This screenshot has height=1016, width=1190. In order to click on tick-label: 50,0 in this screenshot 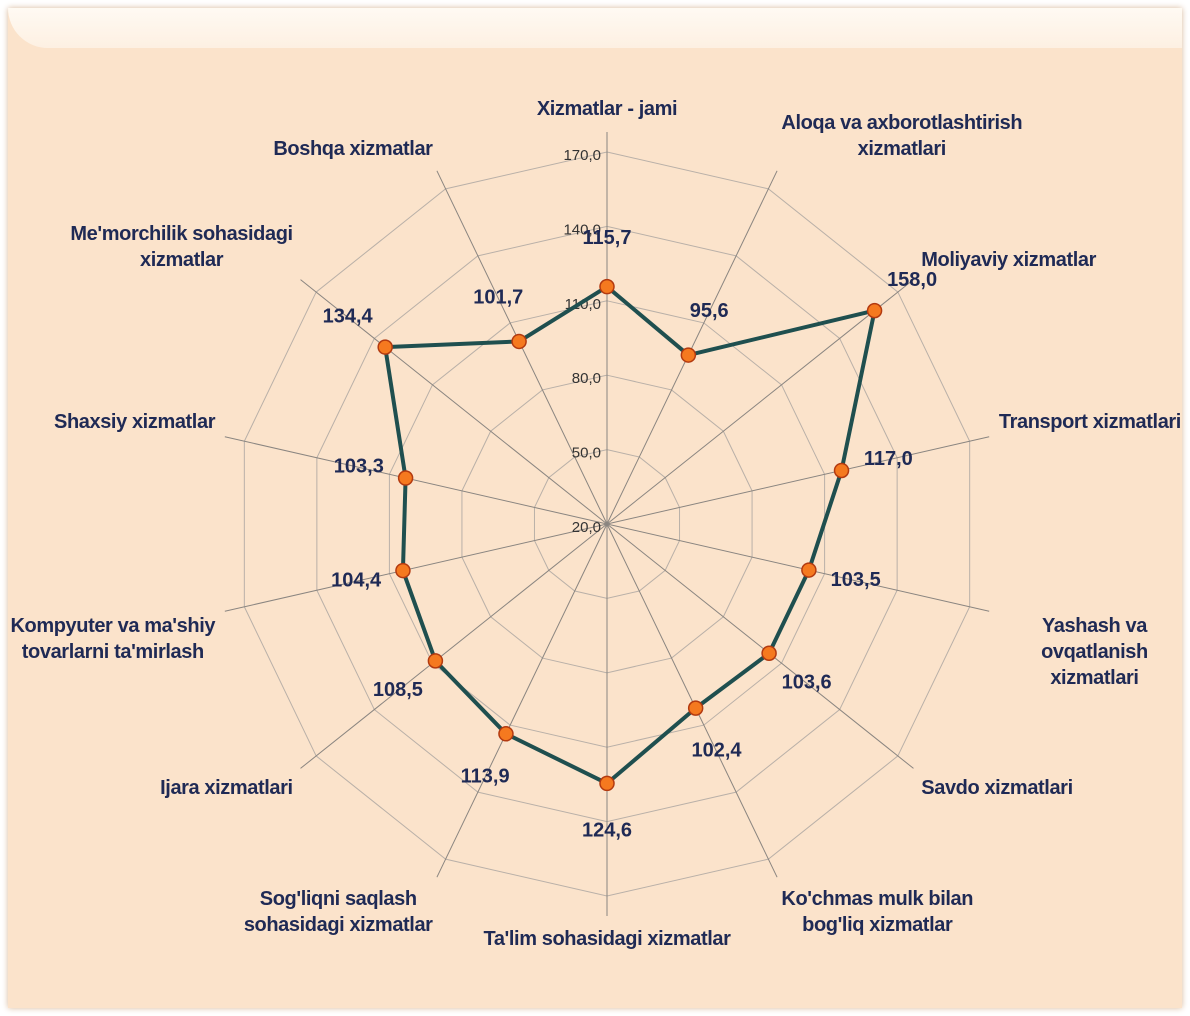, I will do `click(586, 453)`.